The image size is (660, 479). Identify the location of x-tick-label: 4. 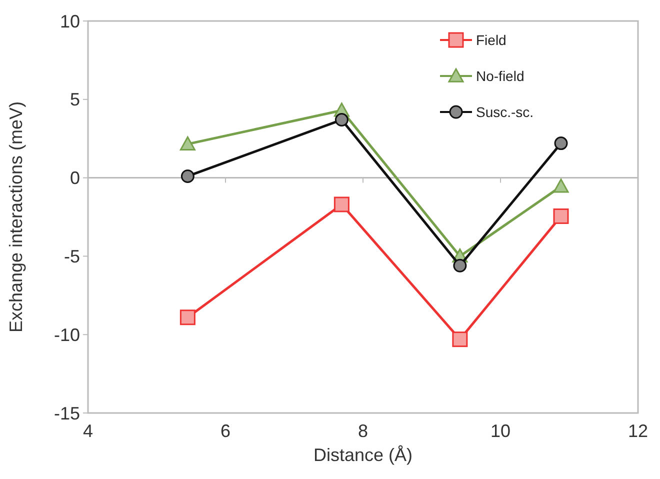
(88, 431).